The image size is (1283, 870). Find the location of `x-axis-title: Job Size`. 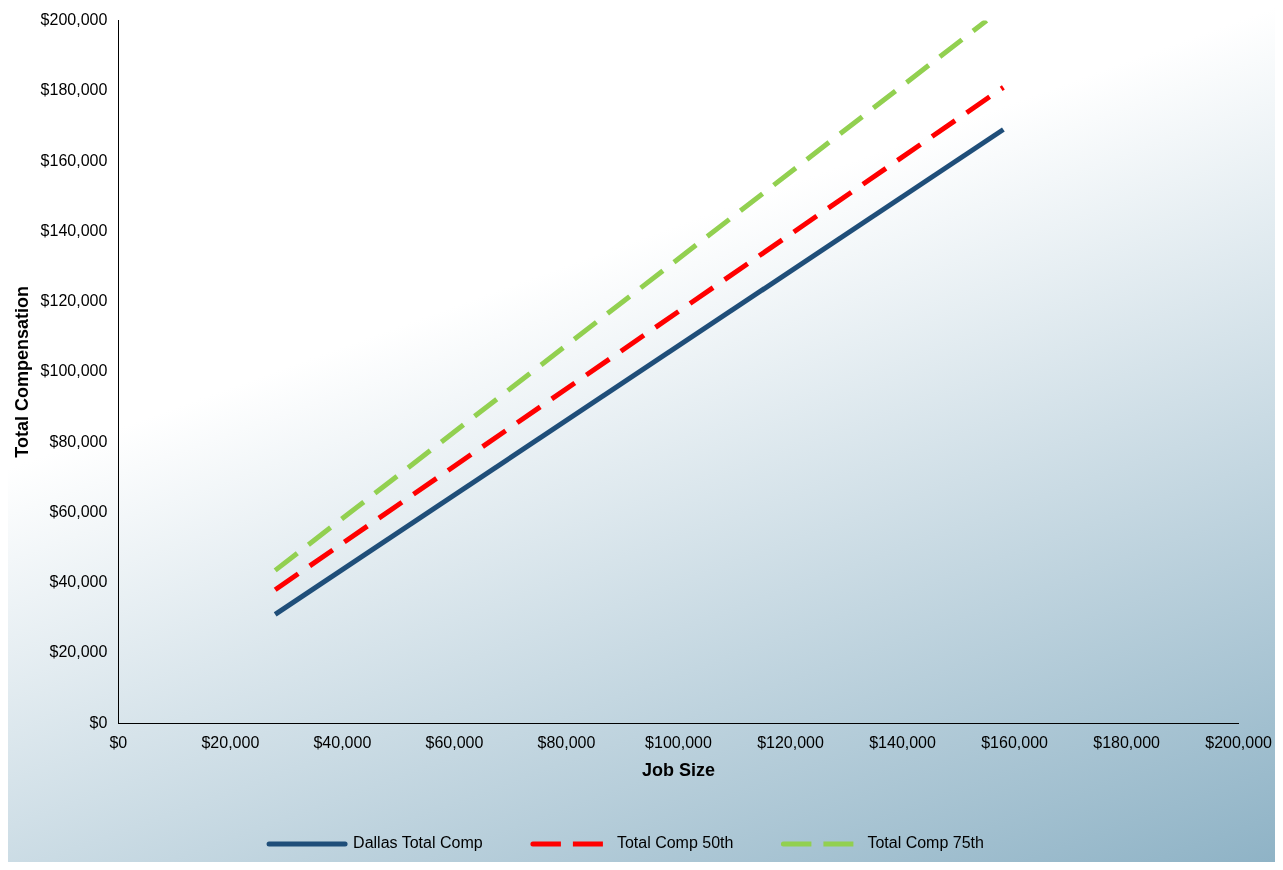

x-axis-title: Job Size is located at coordinates (678, 770).